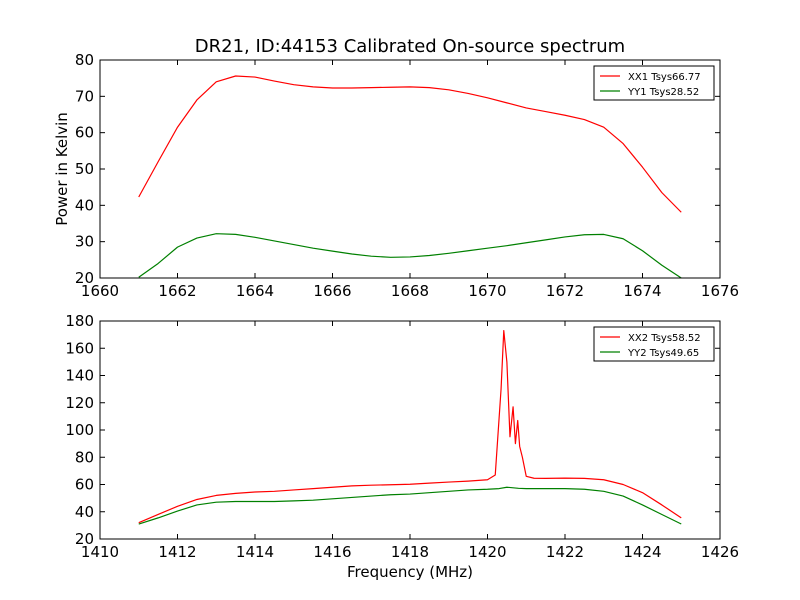 The image size is (800, 600). What do you see at coordinates (410, 552) in the screenshot?
I see `bottom-x-tick-label: 1418` at bounding box center [410, 552].